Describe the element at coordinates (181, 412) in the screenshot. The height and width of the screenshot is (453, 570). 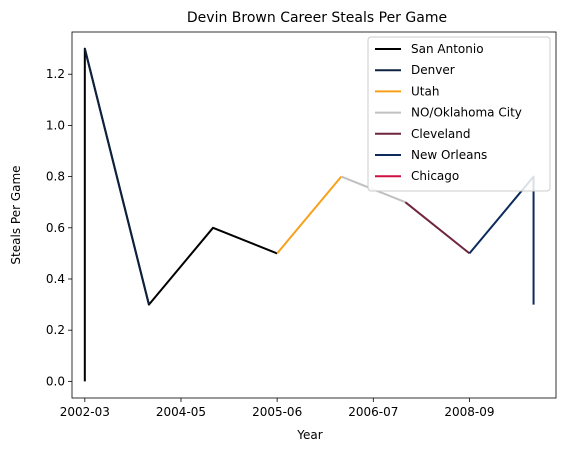
I see `x-tick-label: 2004-05` at that location.